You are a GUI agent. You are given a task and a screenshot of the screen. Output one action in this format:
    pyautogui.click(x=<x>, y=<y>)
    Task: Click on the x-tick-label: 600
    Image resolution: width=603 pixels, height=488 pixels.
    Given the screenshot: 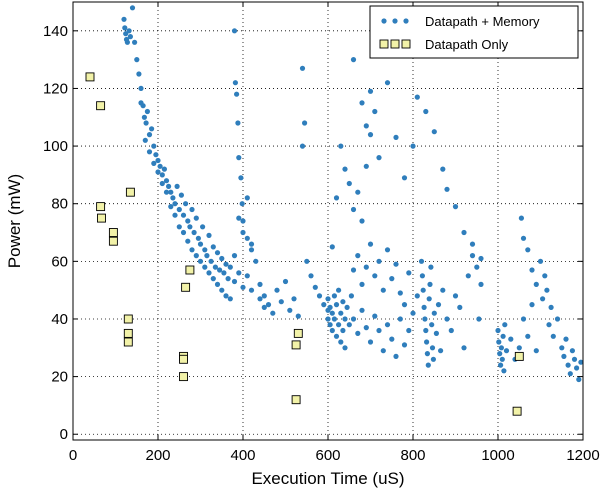 What is the action you would take?
    pyautogui.click(x=327, y=455)
    